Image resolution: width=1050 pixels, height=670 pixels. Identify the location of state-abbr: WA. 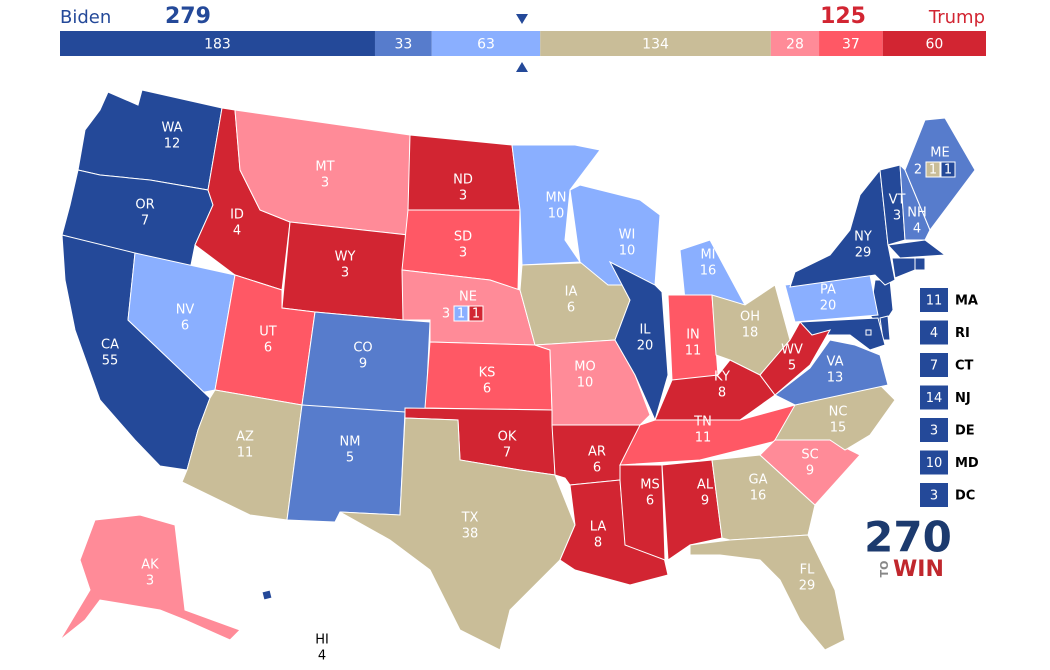
(171, 128).